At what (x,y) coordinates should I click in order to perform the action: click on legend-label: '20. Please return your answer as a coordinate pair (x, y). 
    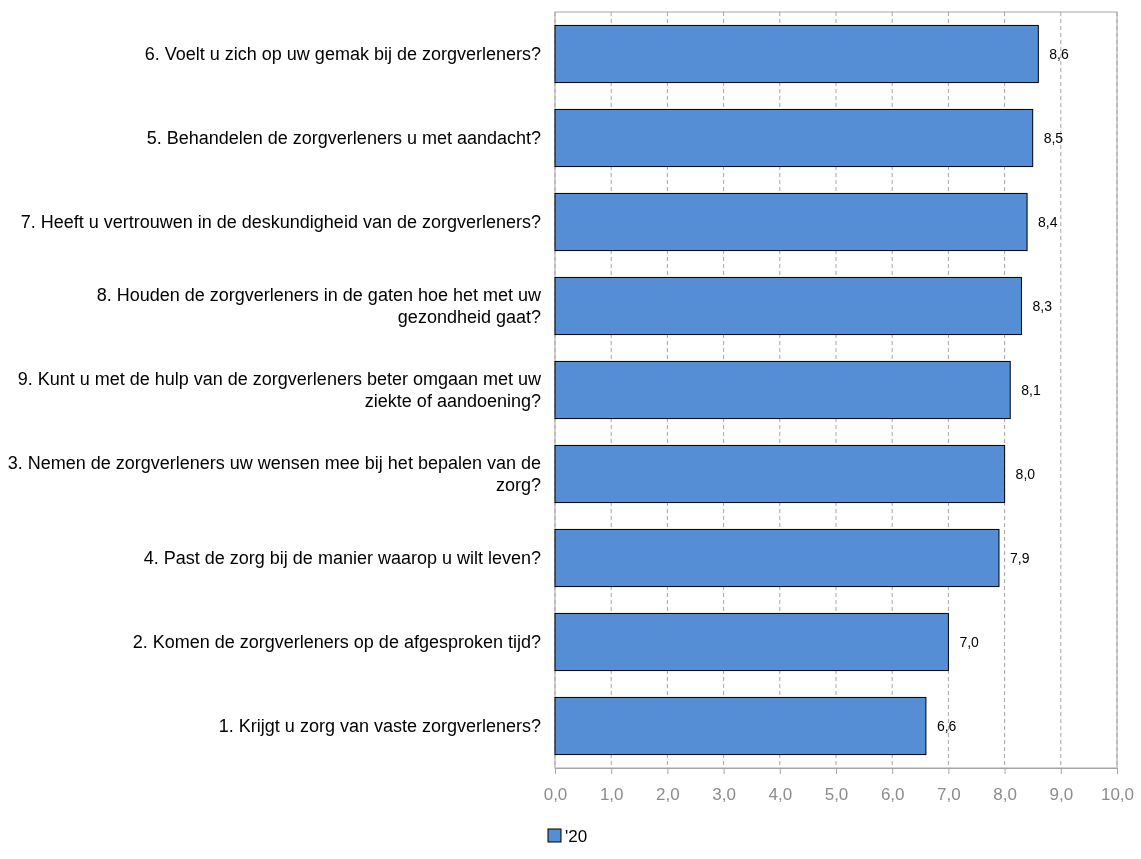
    Looking at the image, I should click on (576, 836).